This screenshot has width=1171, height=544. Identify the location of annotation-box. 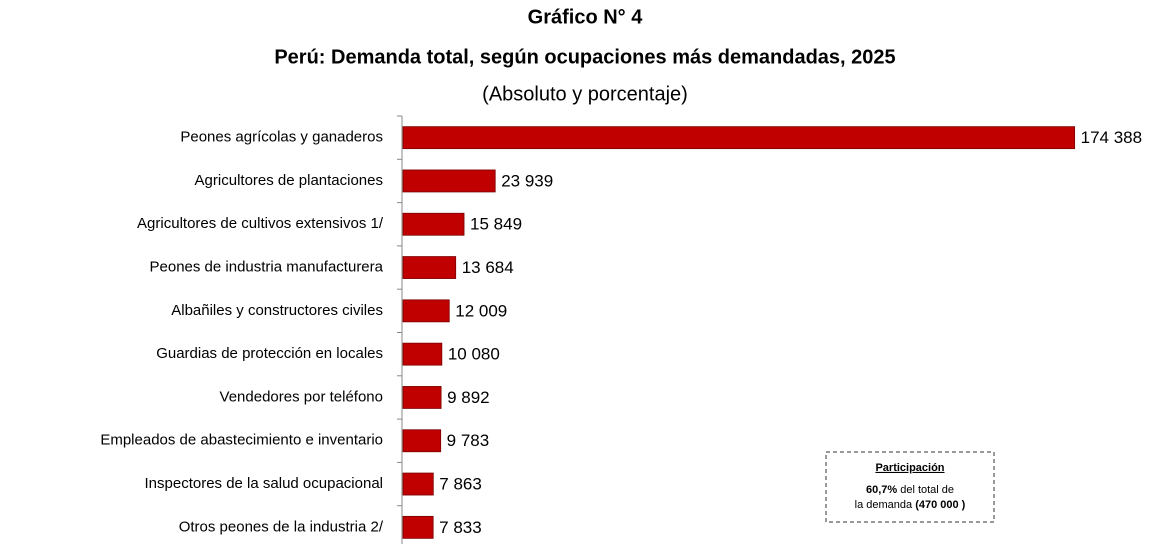
(910, 487).